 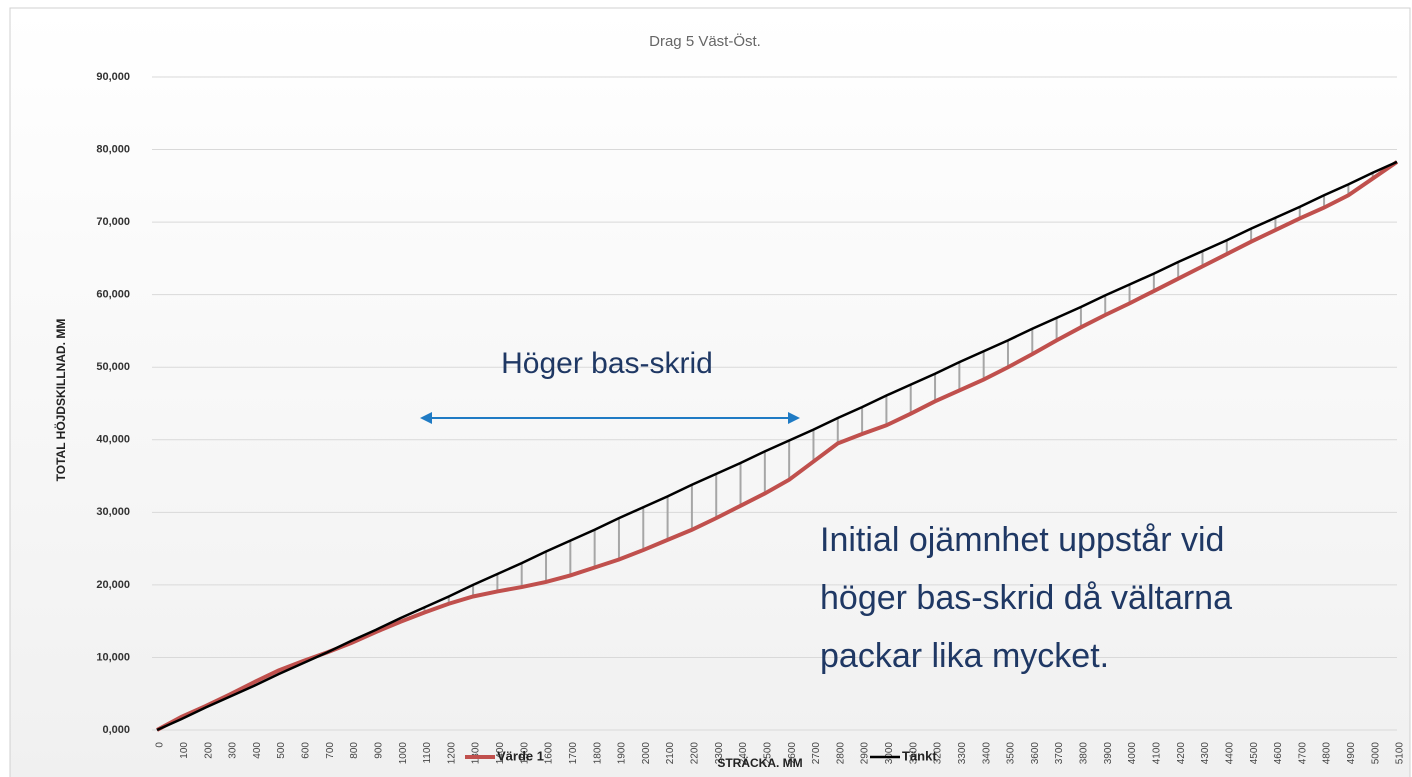 I want to click on y-tick-label: 90,000, so click(x=113, y=77).